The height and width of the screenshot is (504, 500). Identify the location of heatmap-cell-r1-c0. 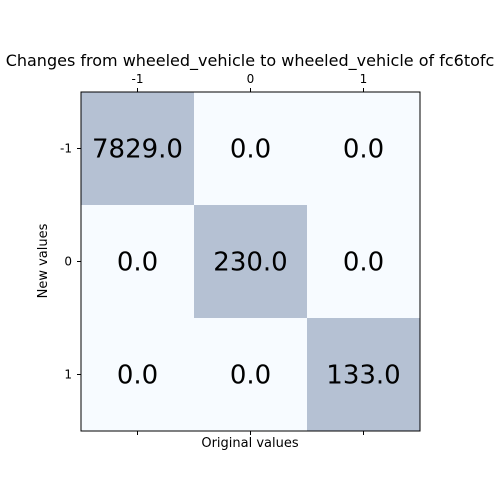
(137, 261).